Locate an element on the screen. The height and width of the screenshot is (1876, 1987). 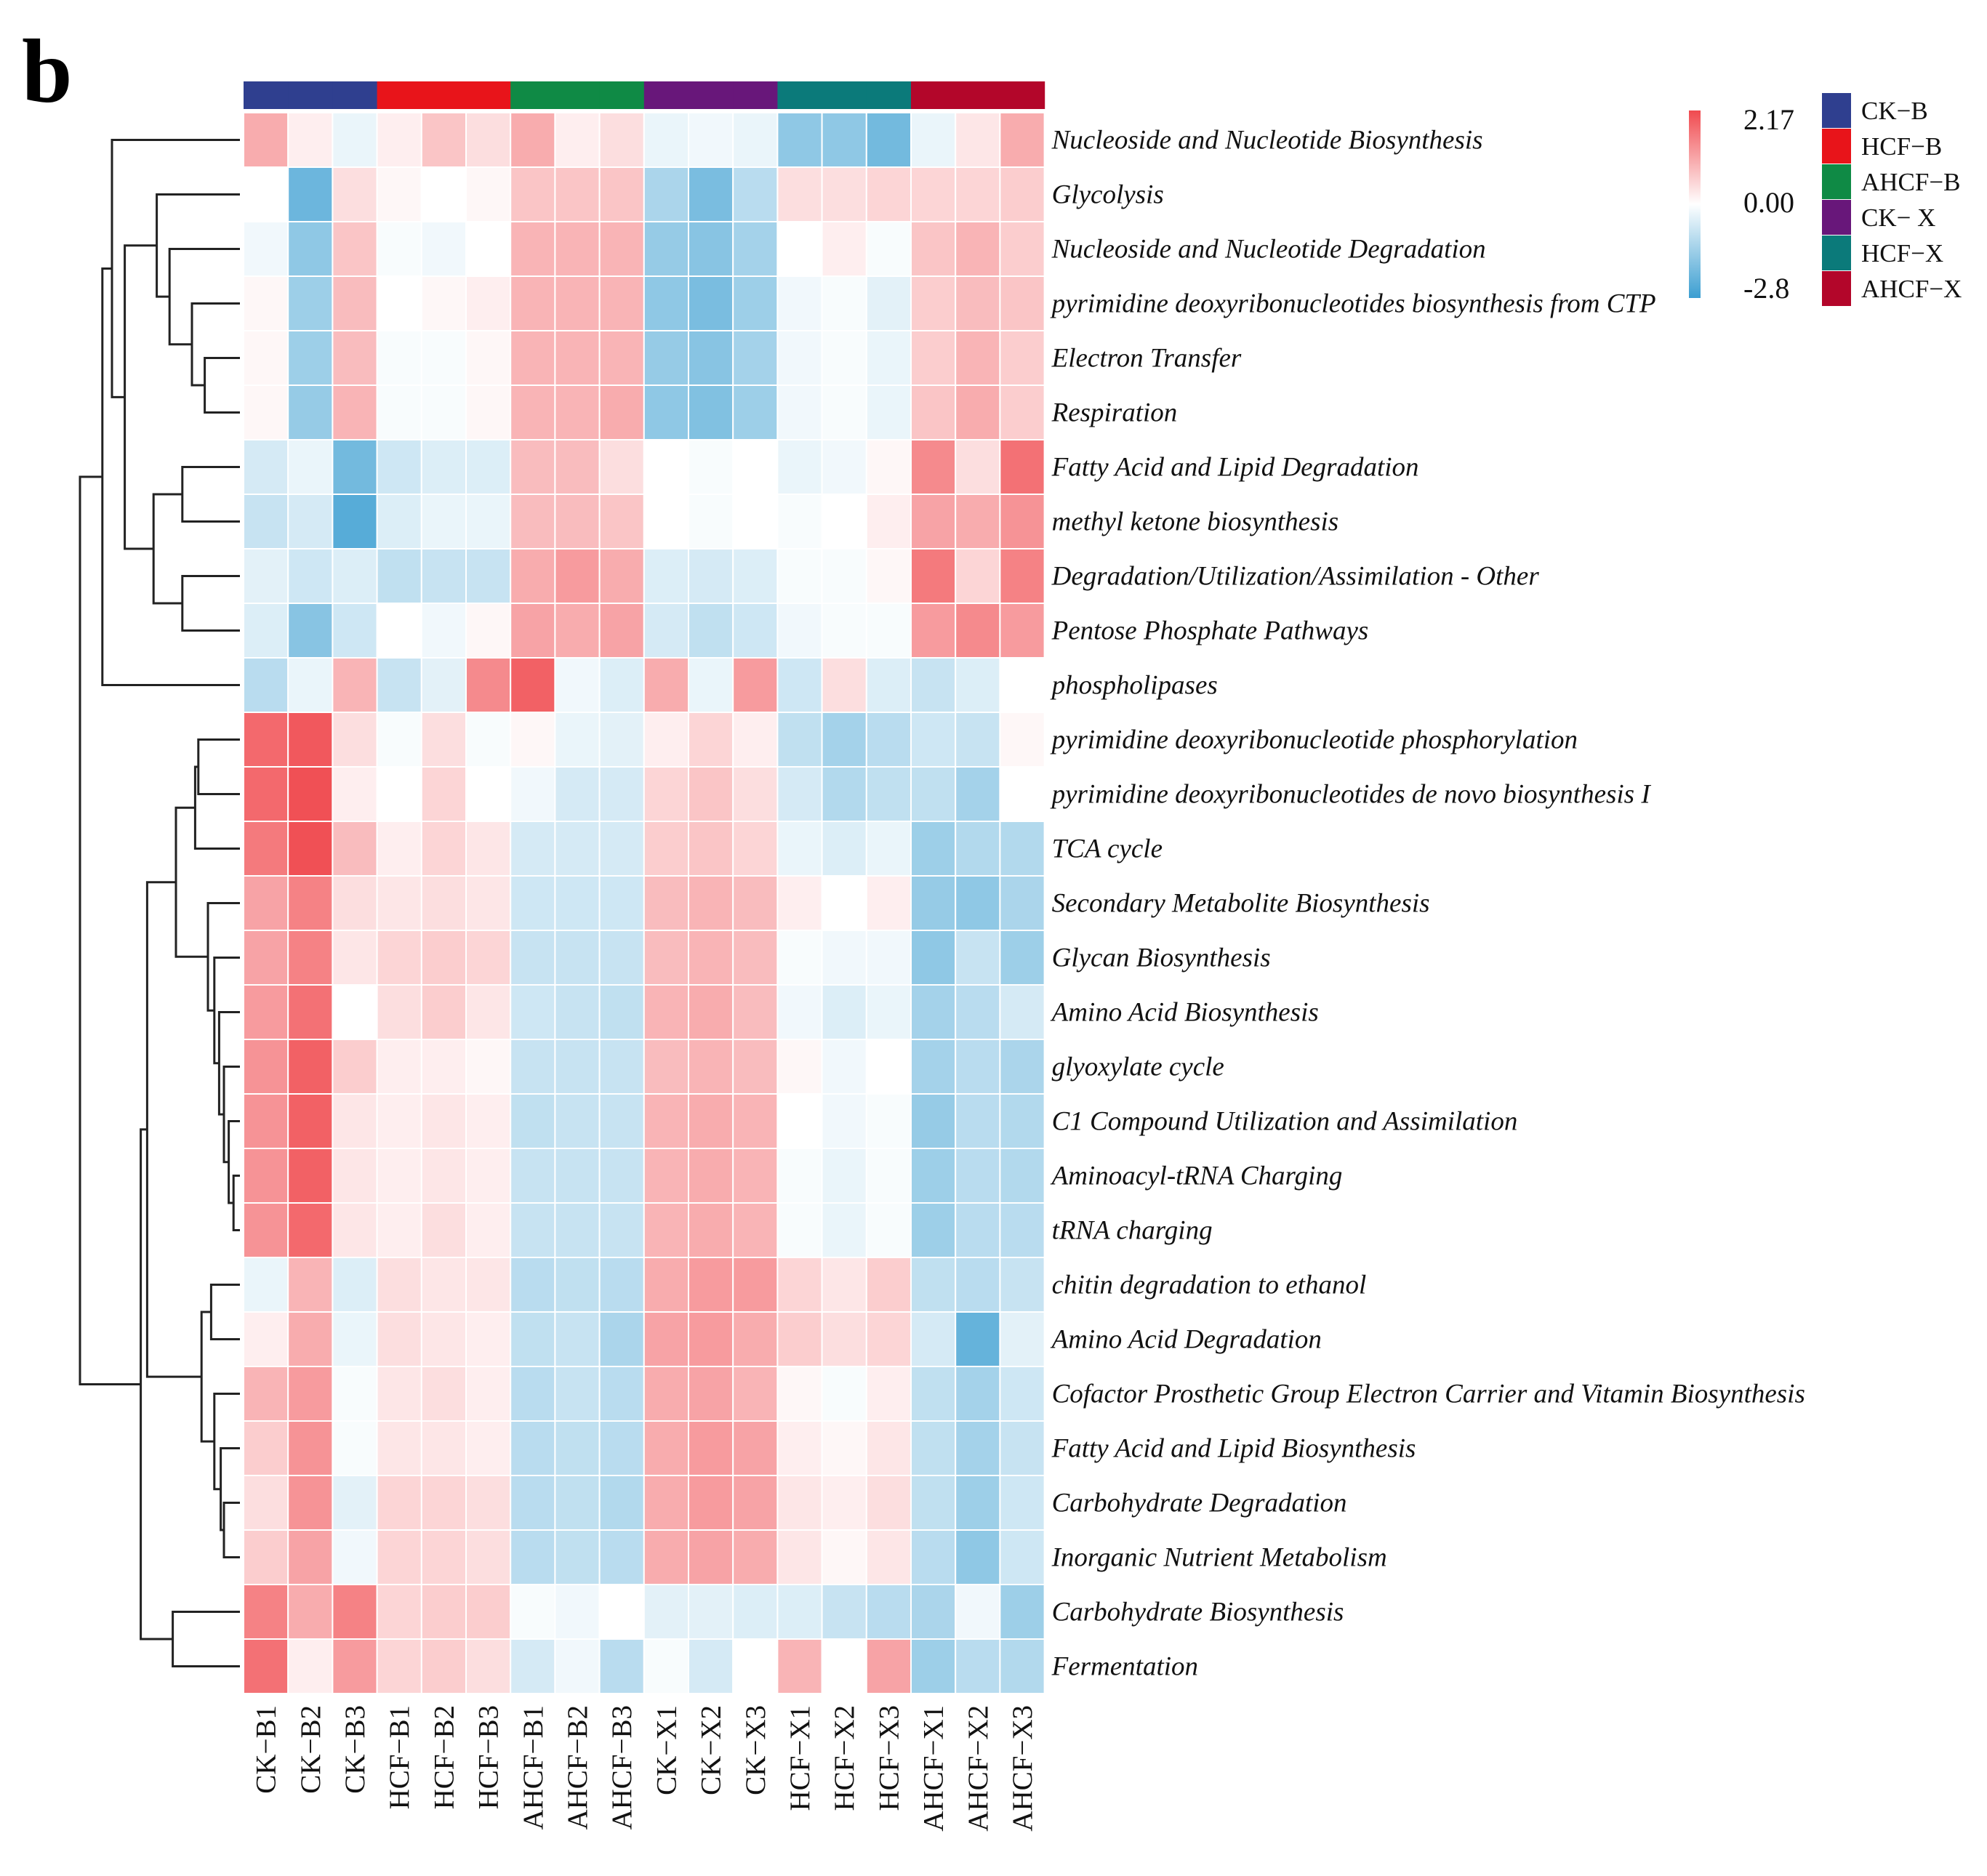
row-label: Secondary Metabolite Biosynthesis is located at coordinates (1241, 904).